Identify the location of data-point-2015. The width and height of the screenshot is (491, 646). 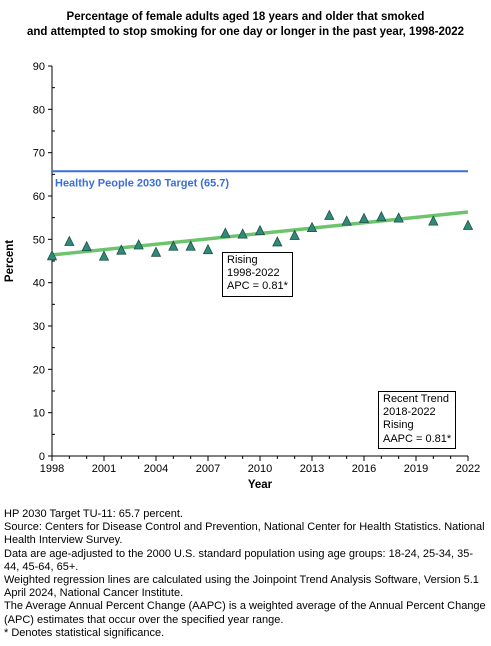
(346, 220).